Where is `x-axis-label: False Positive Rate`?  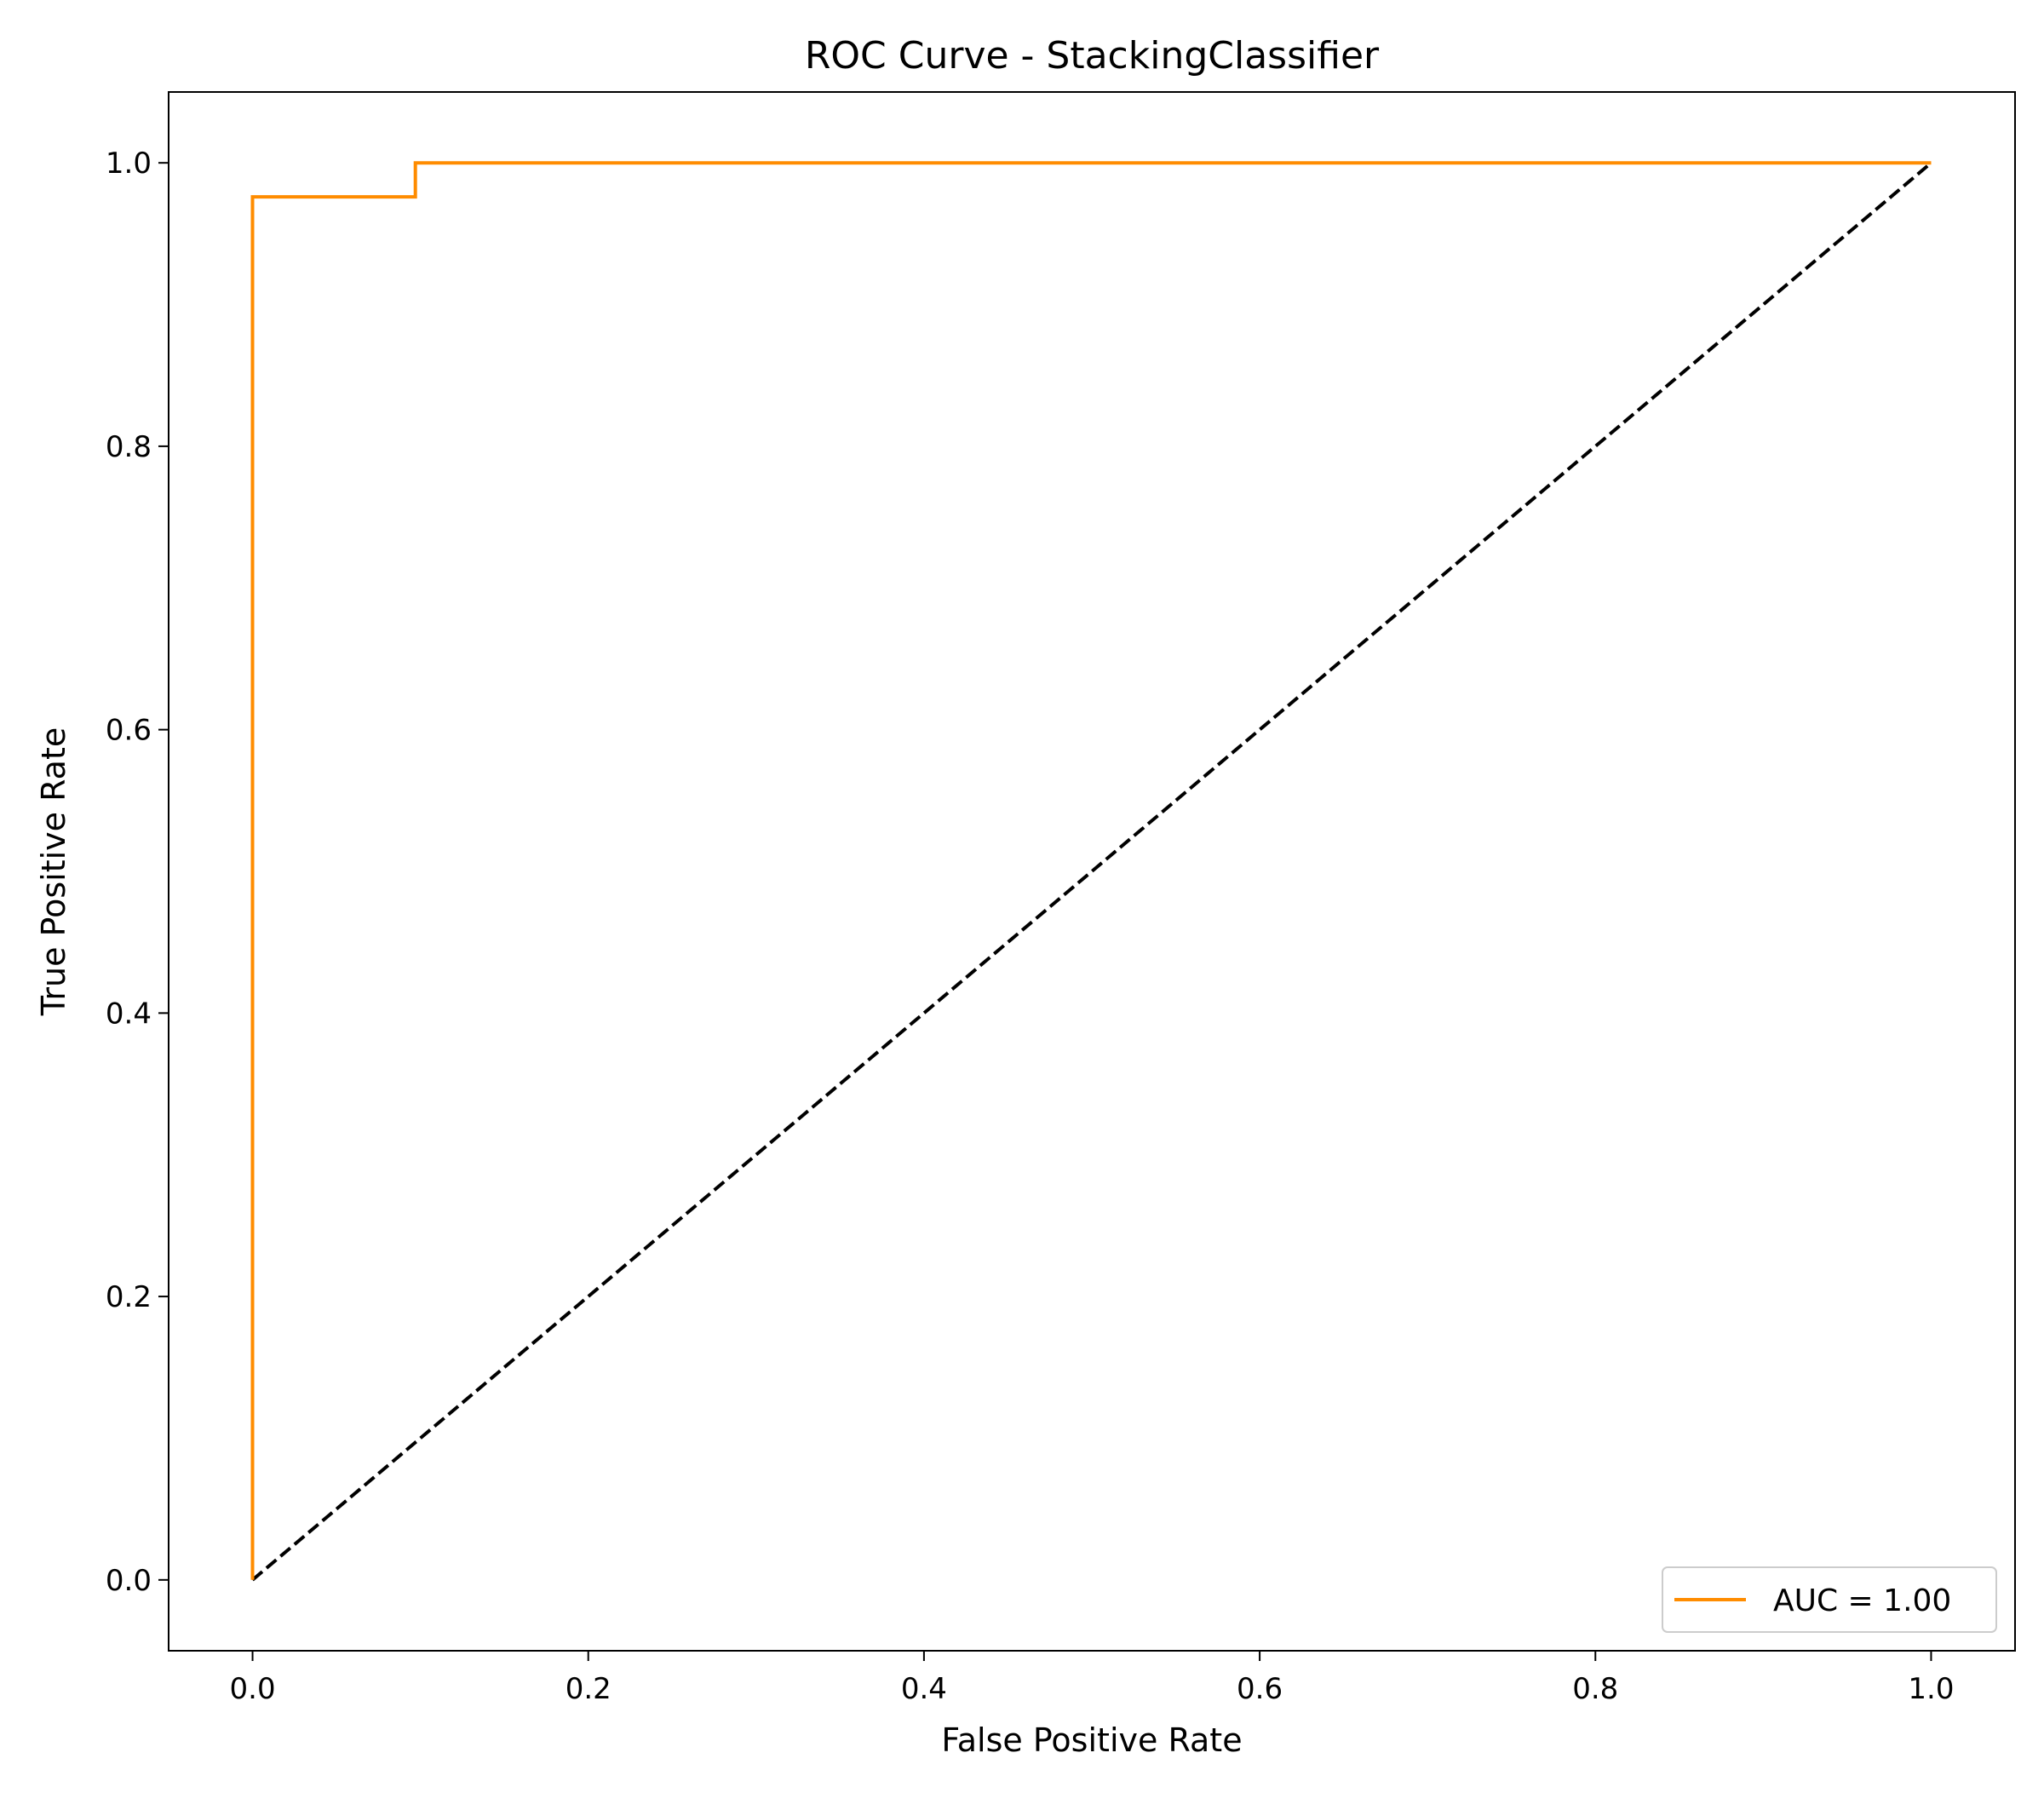 x-axis-label: False Positive Rate is located at coordinates (1091, 1740).